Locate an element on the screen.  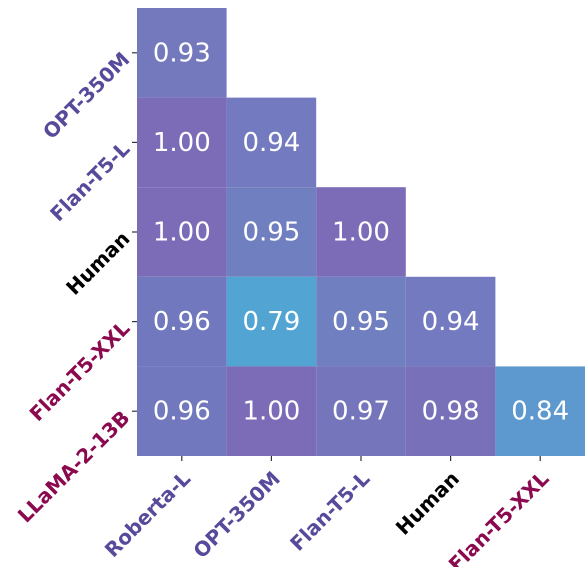
x-tick-label: OPT-350M is located at coordinates (236, 514).